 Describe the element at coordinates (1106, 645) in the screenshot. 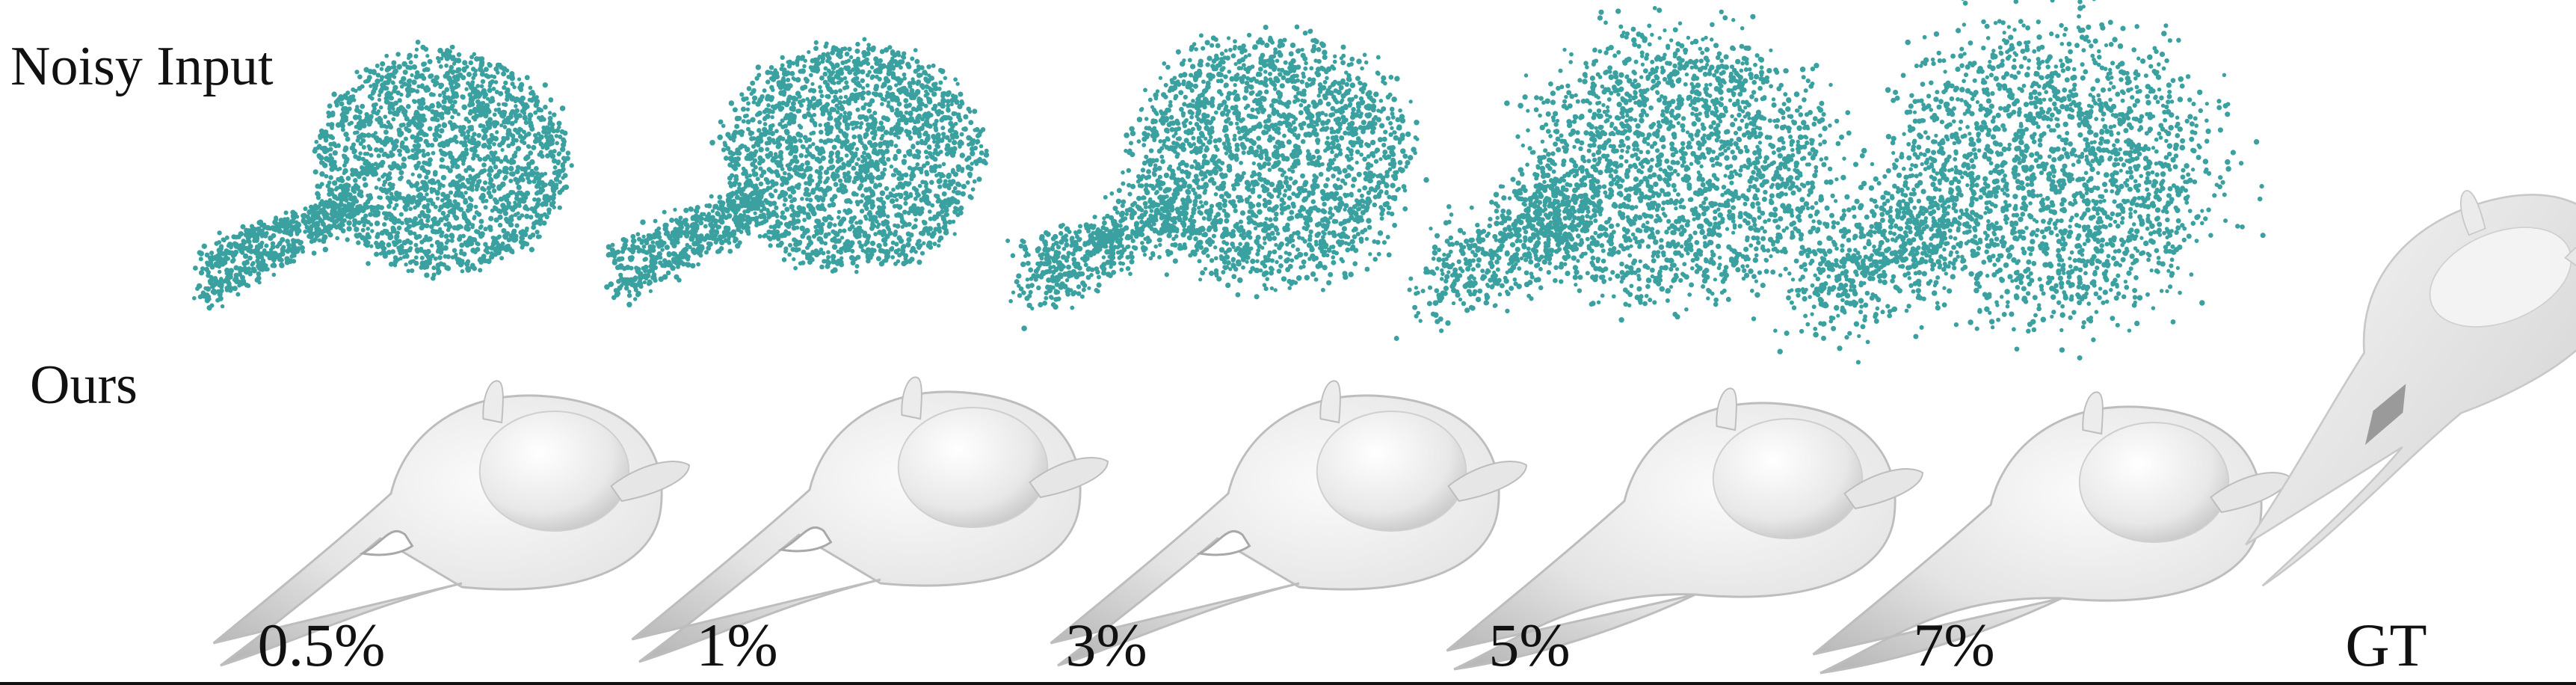

I see `column-label-2: 3%` at that location.